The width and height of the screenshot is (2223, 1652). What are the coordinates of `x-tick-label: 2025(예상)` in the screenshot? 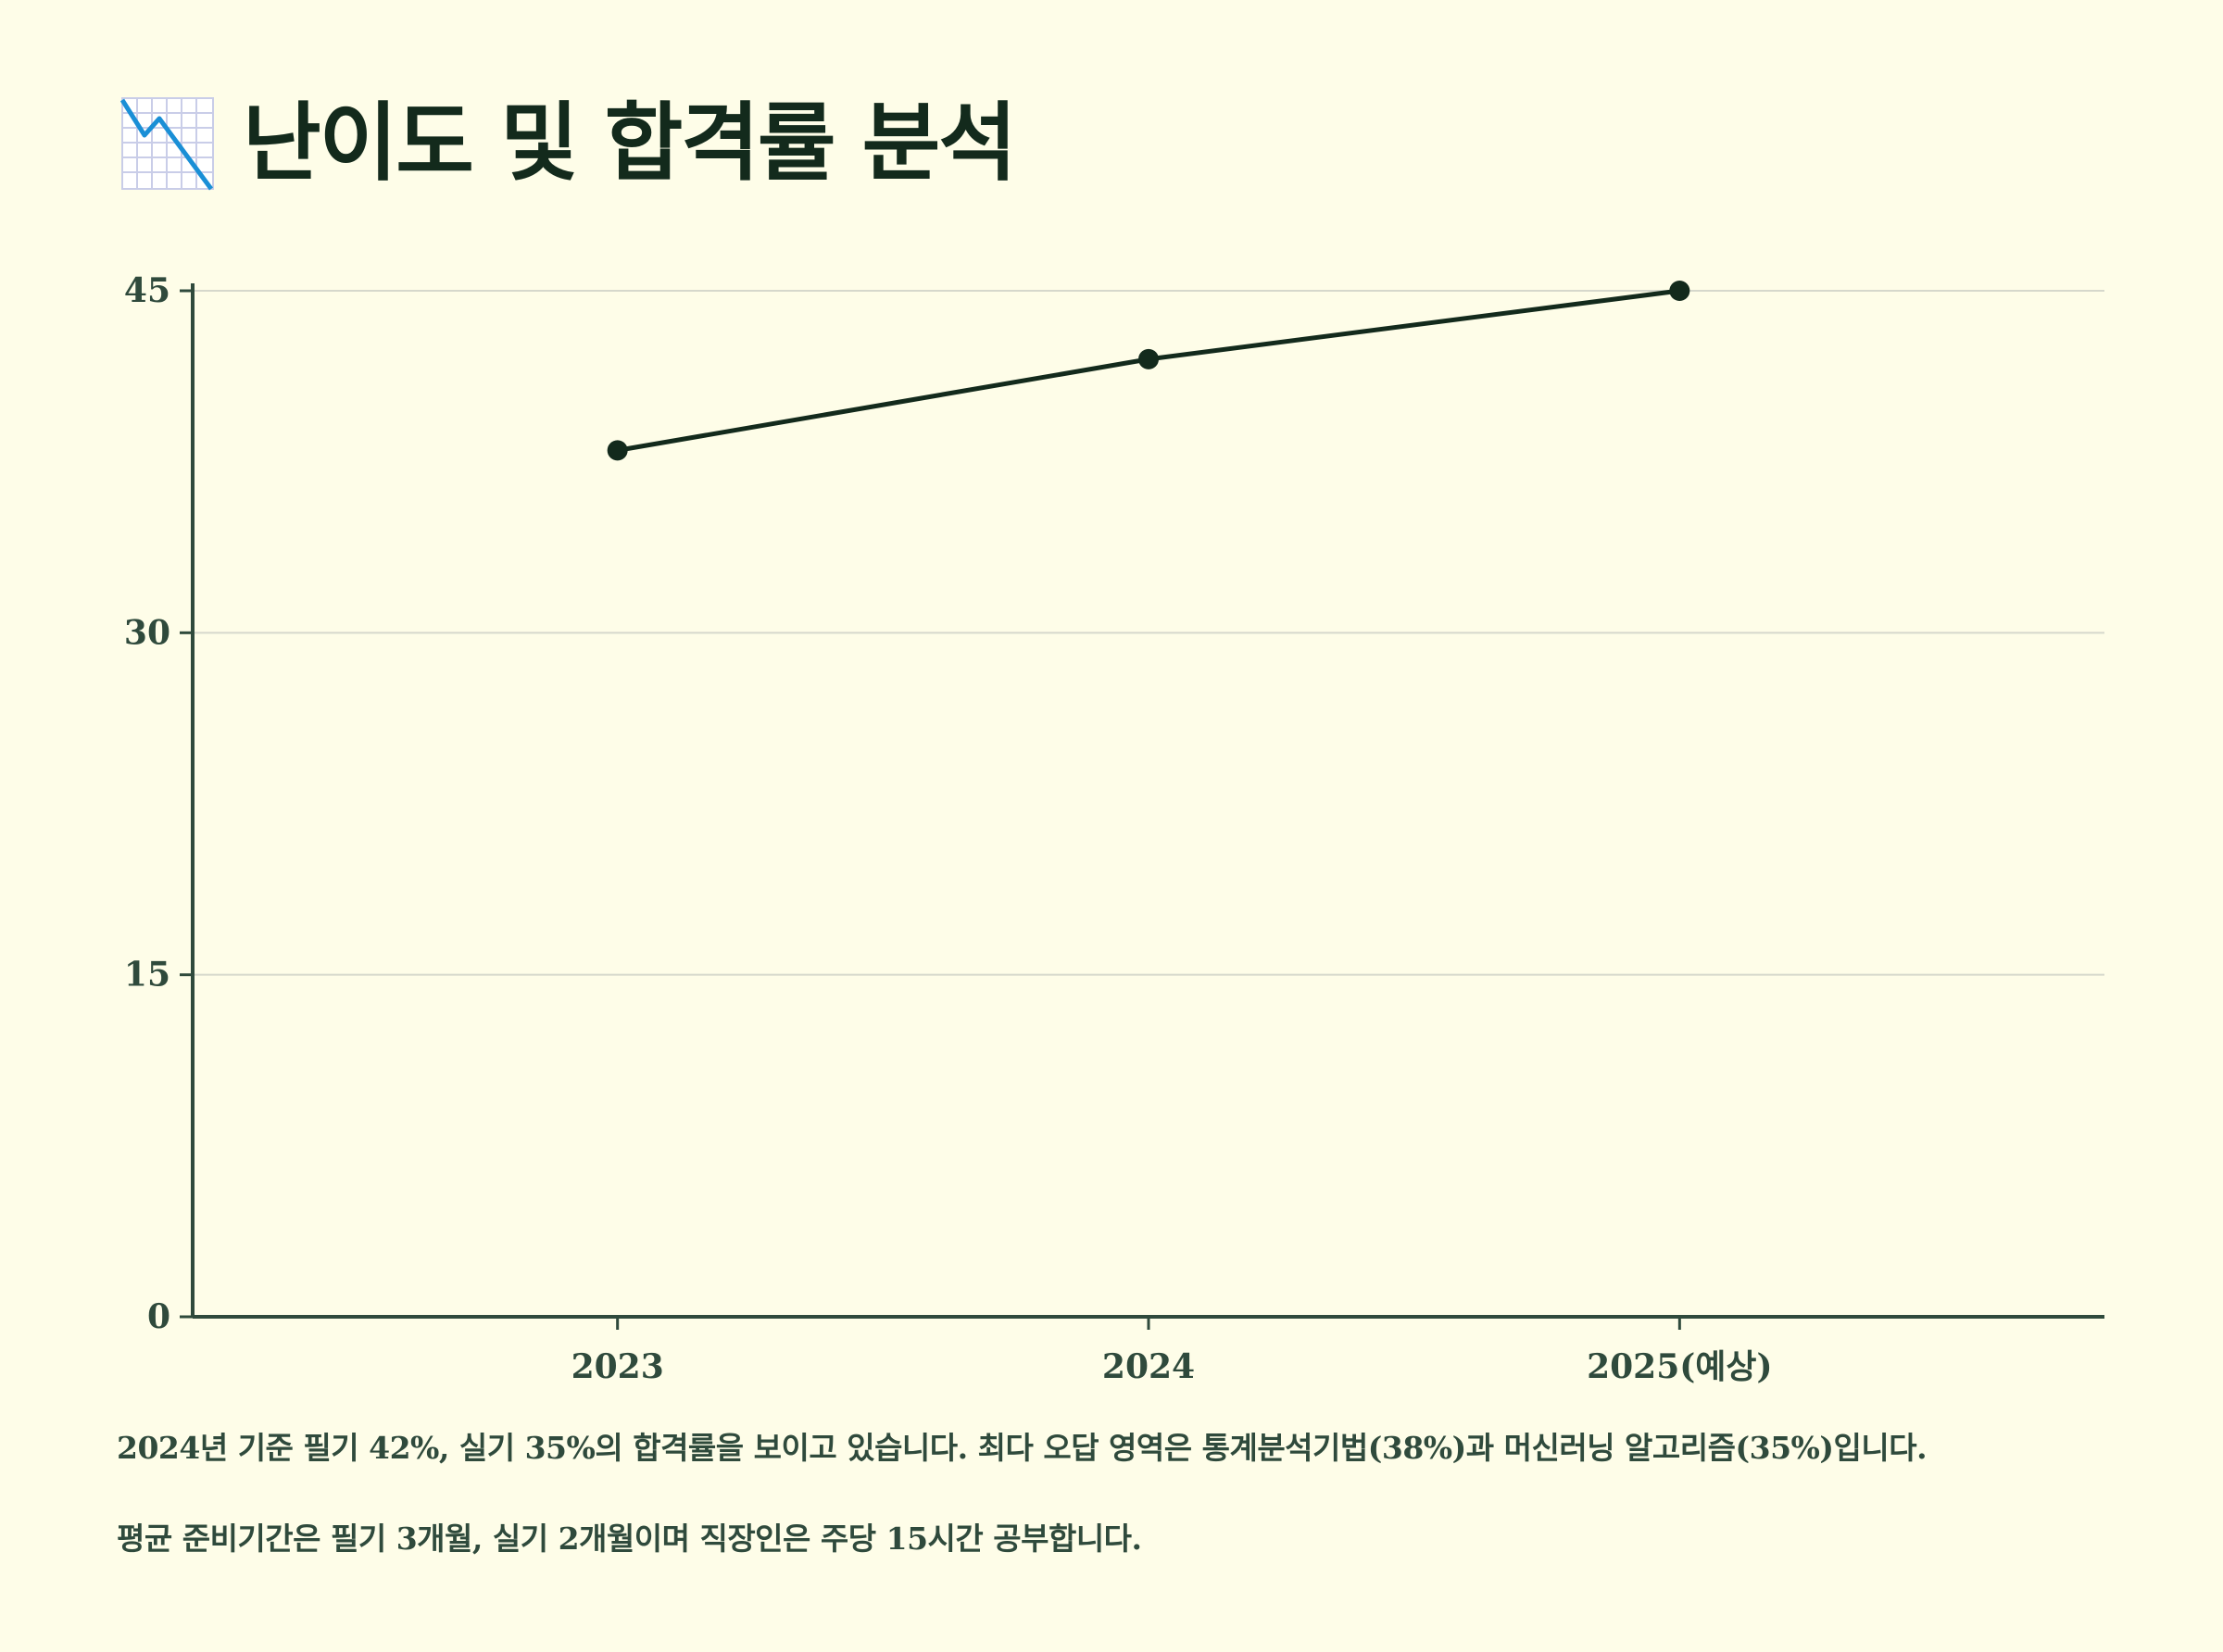 It's located at (1680, 1366).